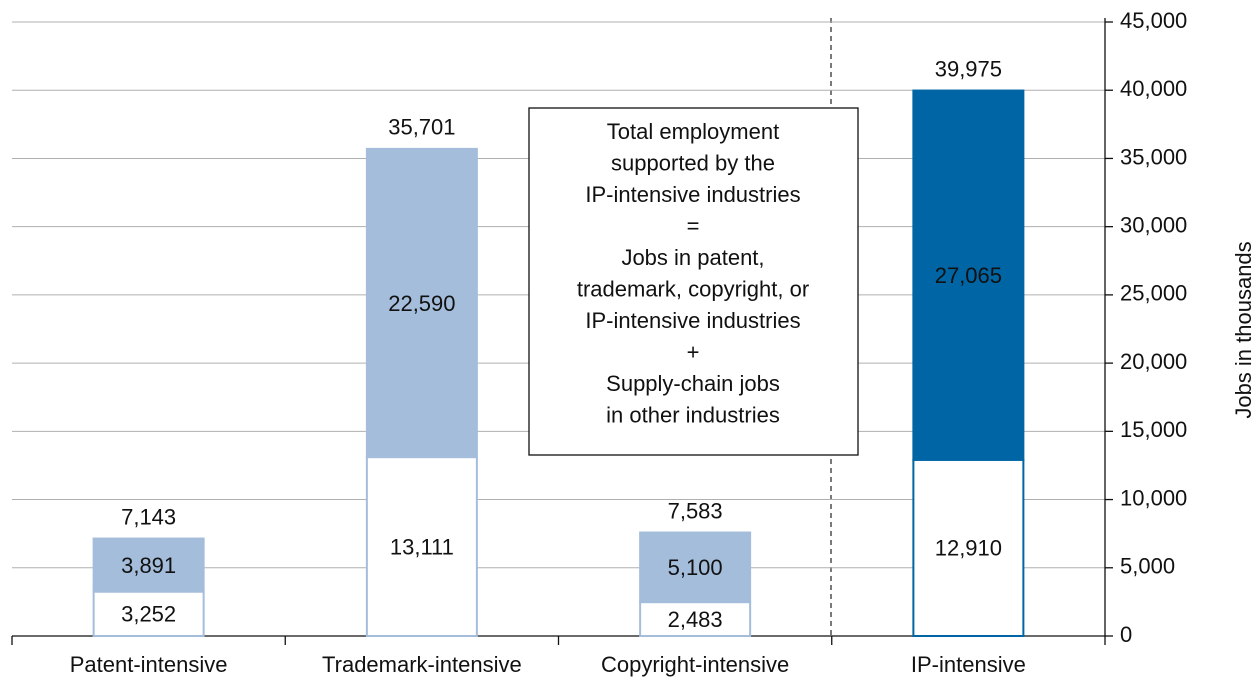 This screenshot has width=1260, height=680. I want to click on annotation-line: =, so click(693, 225).